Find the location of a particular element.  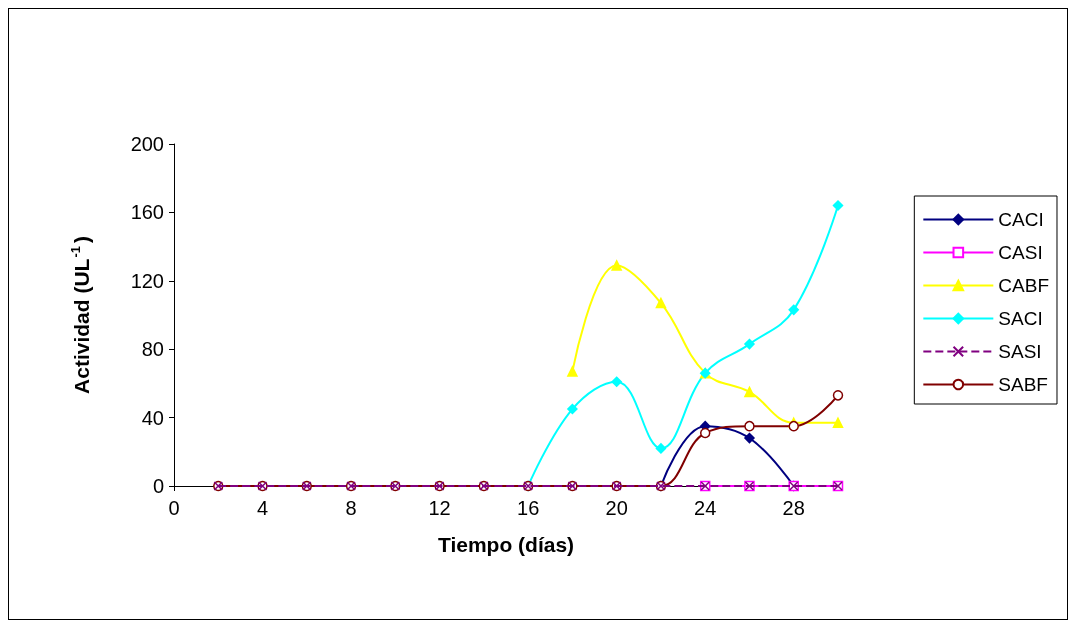

legend-label: CABF is located at coordinates (1024, 285).